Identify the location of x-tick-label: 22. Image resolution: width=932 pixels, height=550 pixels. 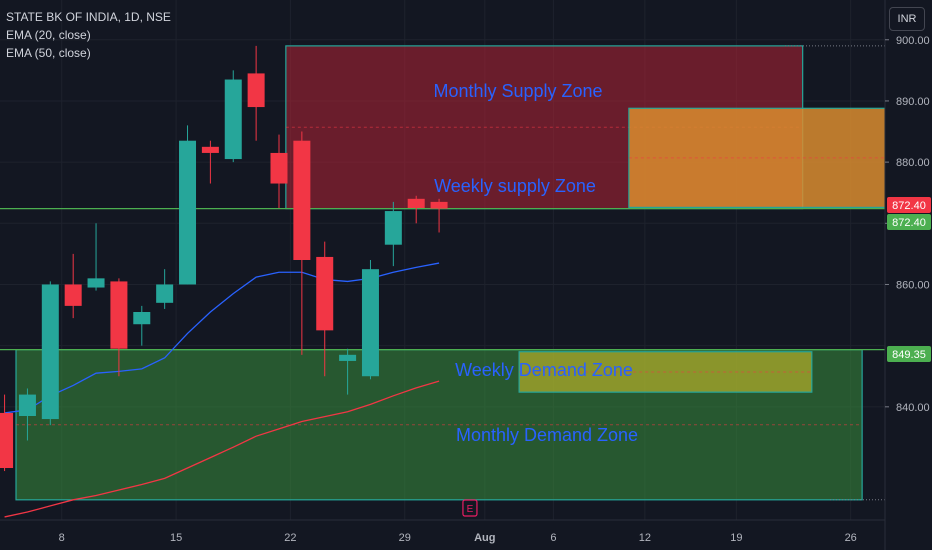
(290, 538).